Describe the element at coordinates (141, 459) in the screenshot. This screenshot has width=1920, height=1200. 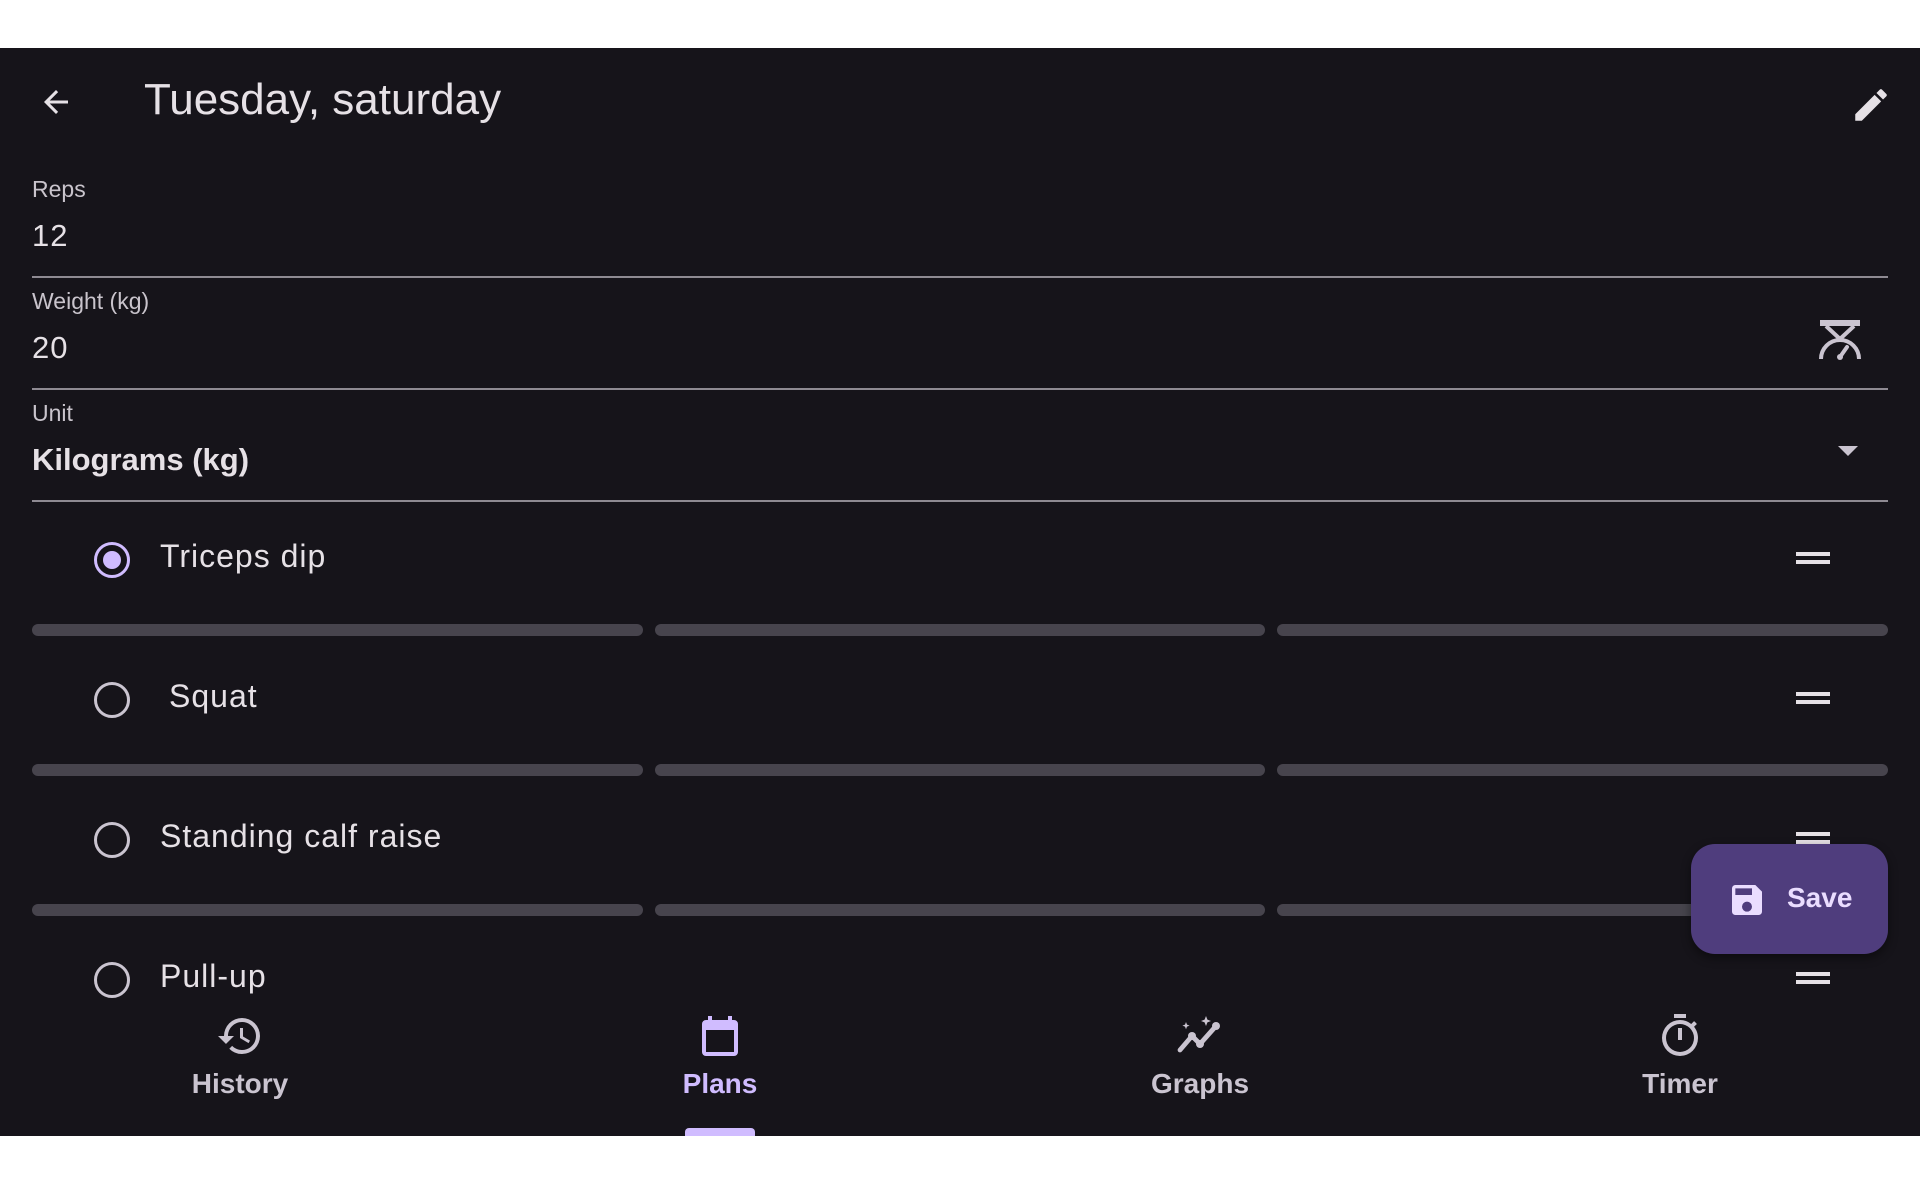
I see `unit-value: Kilograms (kg)` at that location.